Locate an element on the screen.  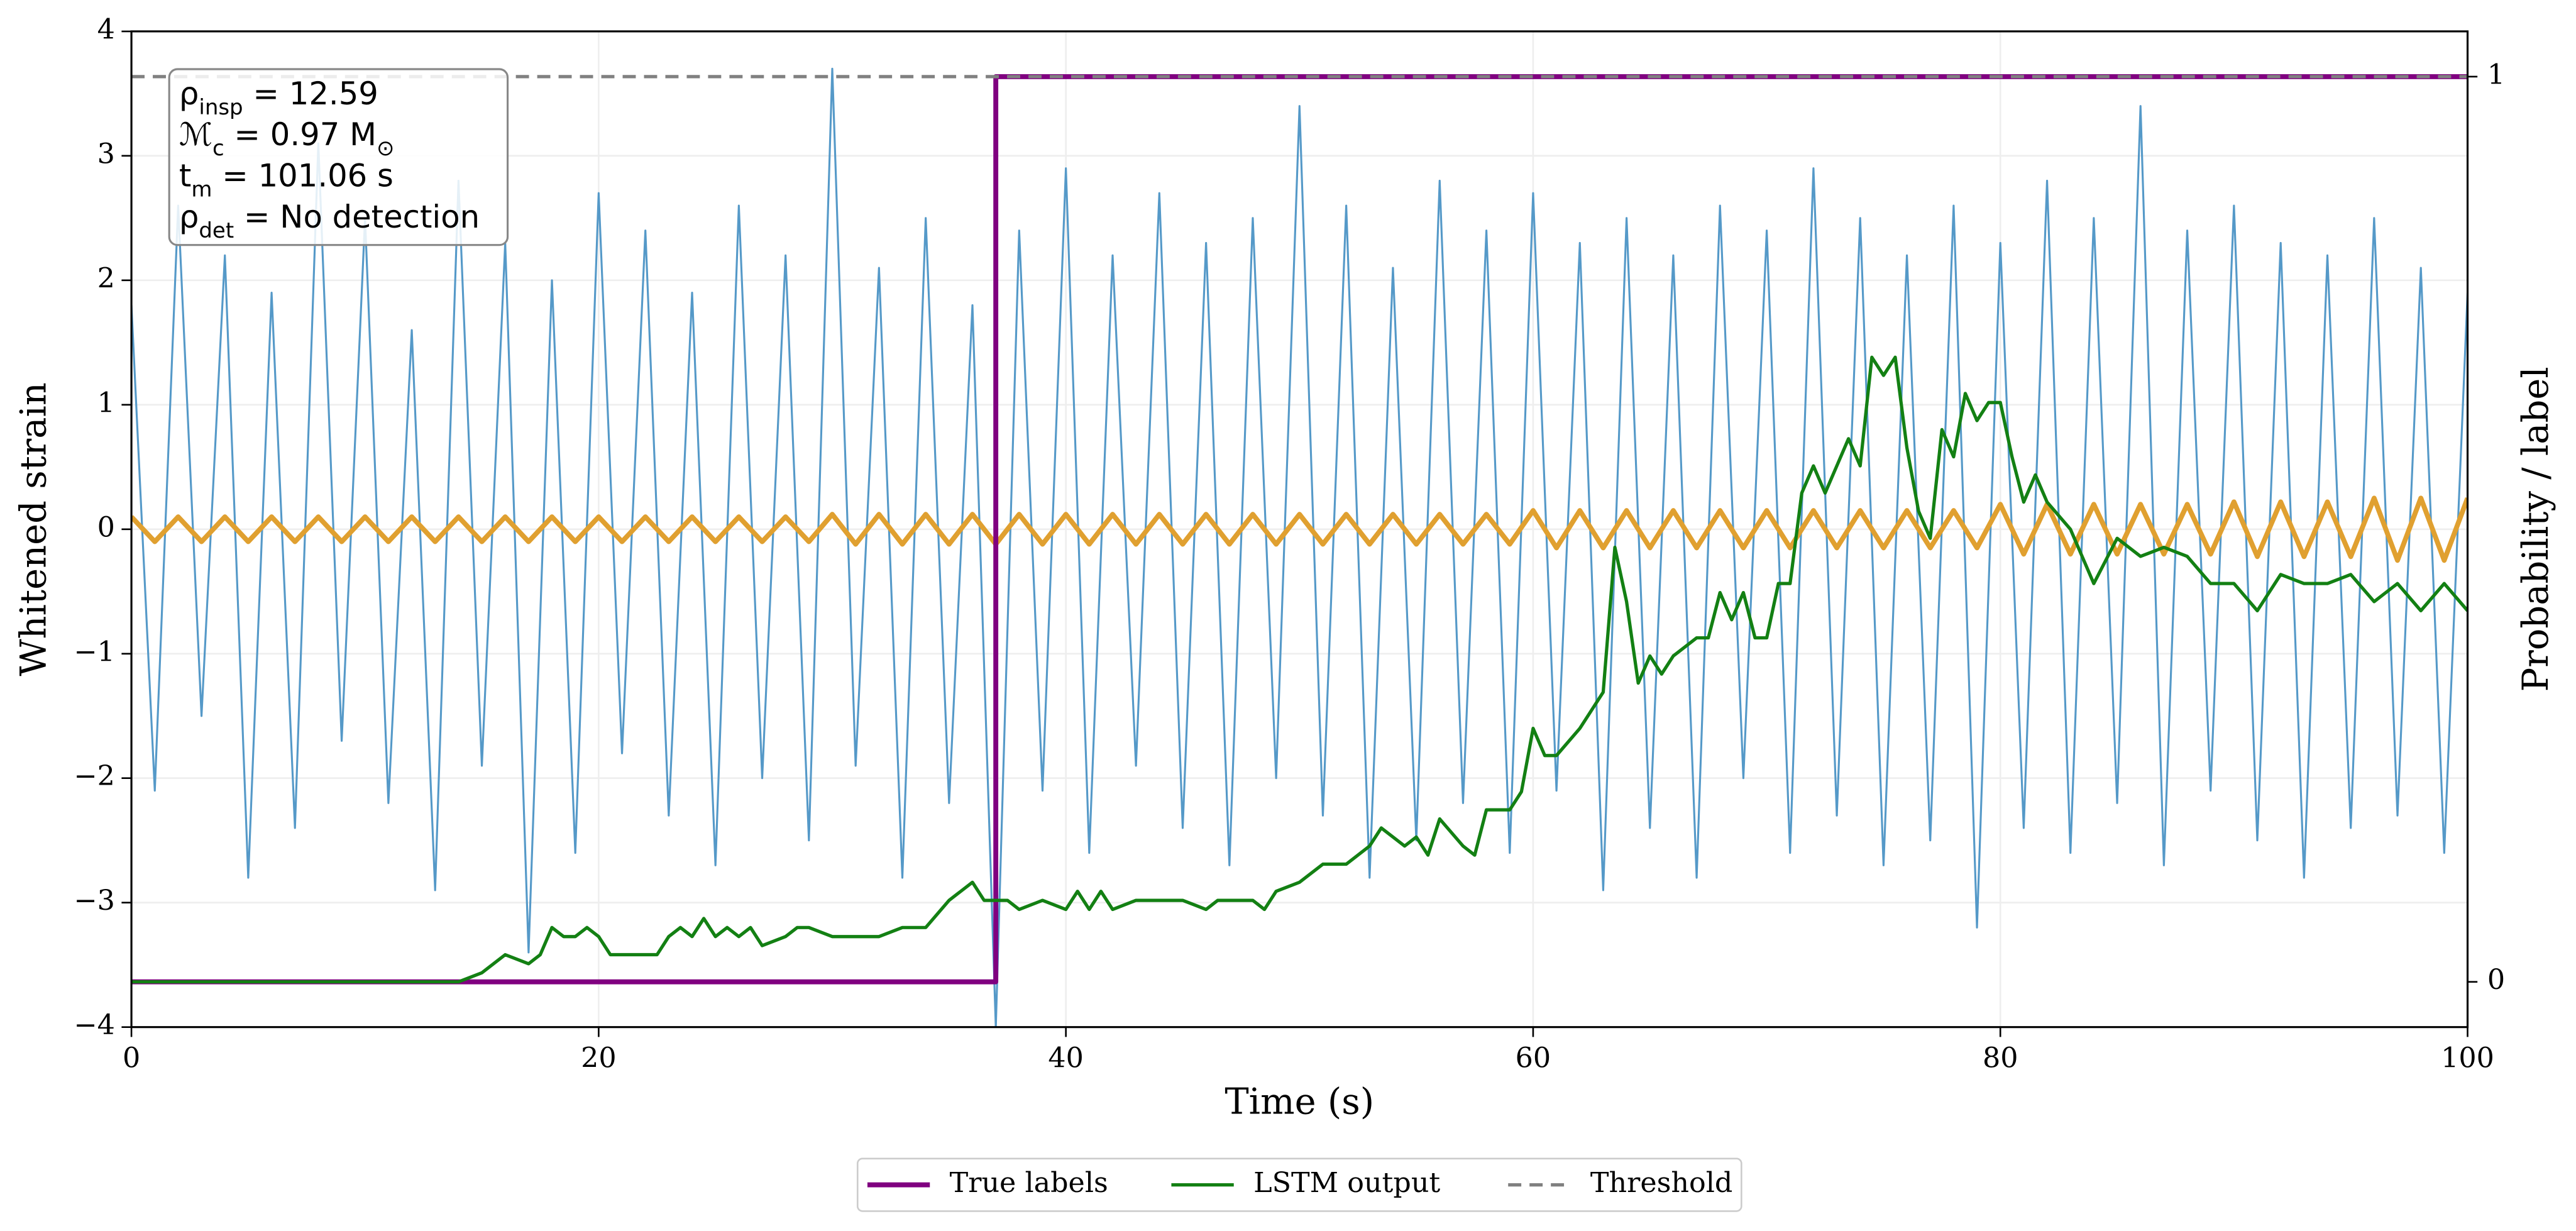
x-tick-label: 80 is located at coordinates (2000, 1058).